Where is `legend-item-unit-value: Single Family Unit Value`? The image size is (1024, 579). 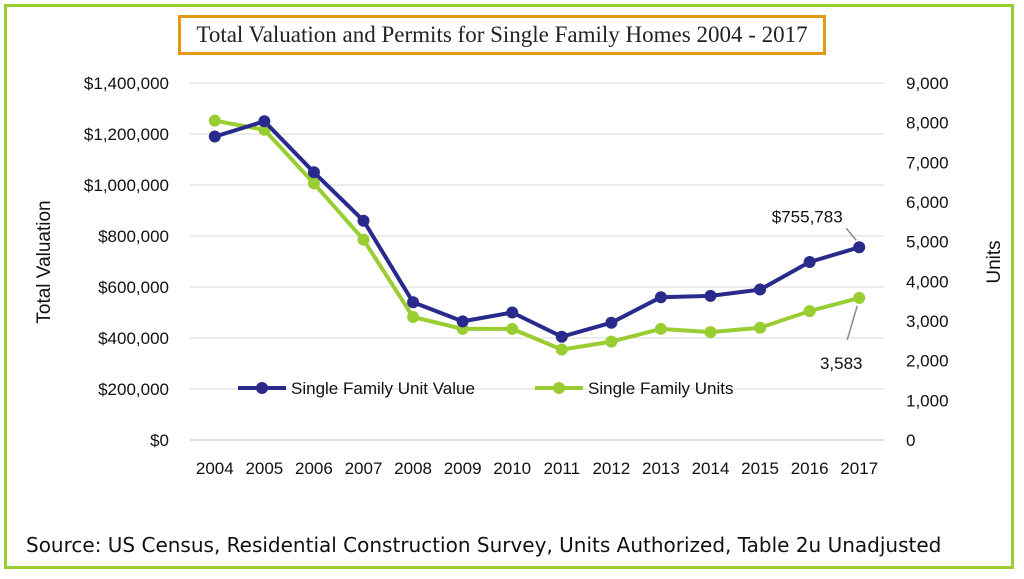
legend-item-unit-value: Single Family Unit Value is located at coordinates (356, 388).